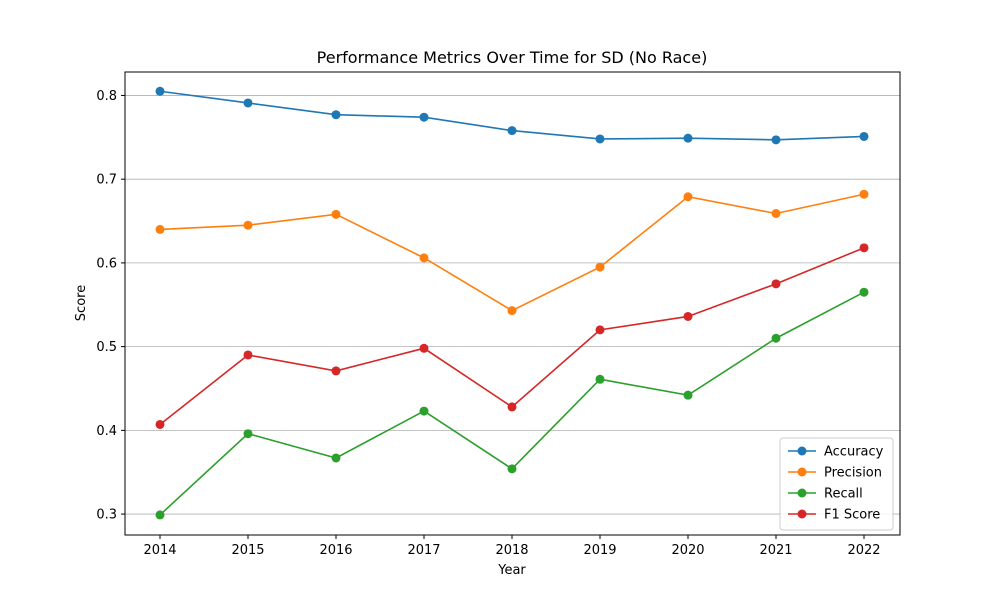  I want to click on y-tick-label: 0.5, so click(106, 347).